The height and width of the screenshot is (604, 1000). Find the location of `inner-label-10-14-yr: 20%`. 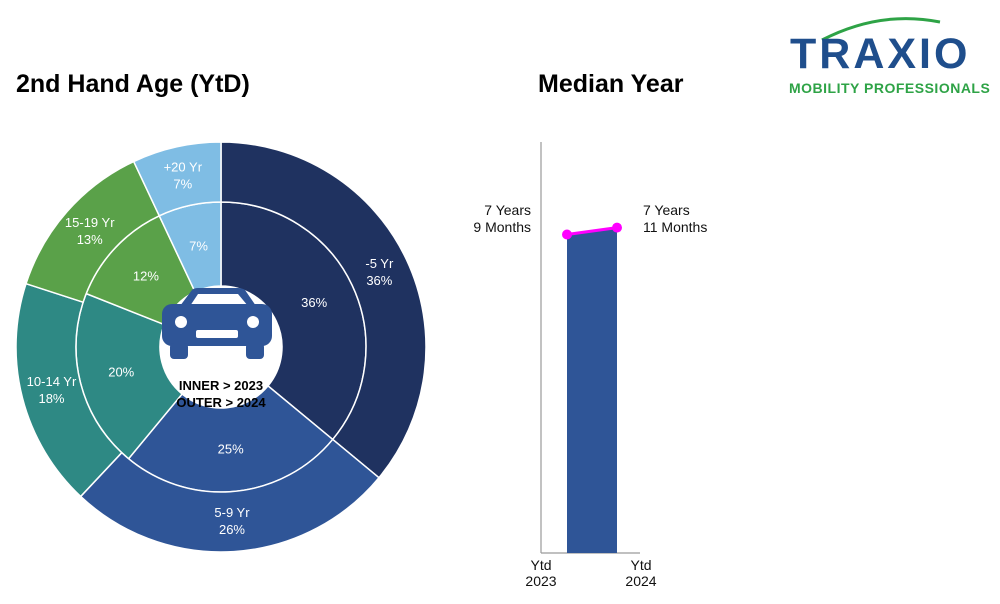

inner-label-10-14-yr: 20% is located at coordinates (121, 372).